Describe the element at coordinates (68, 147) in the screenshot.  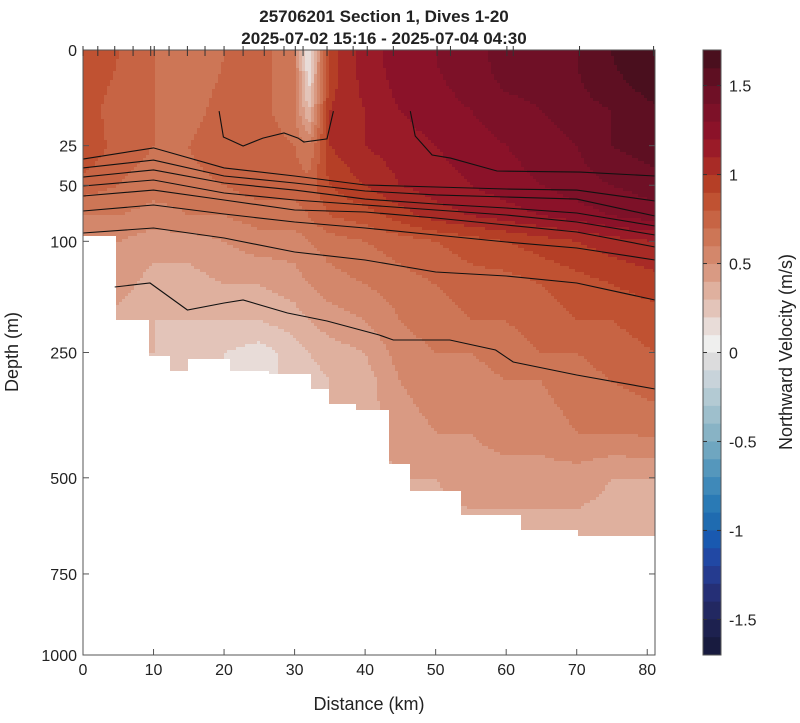
I see `y-tick-label: 25` at that location.